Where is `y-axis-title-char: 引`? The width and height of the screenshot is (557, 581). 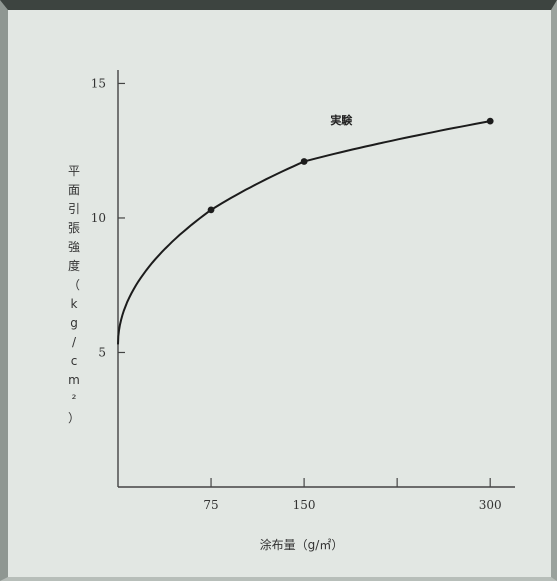 y-axis-title-char: 引 is located at coordinates (74, 209).